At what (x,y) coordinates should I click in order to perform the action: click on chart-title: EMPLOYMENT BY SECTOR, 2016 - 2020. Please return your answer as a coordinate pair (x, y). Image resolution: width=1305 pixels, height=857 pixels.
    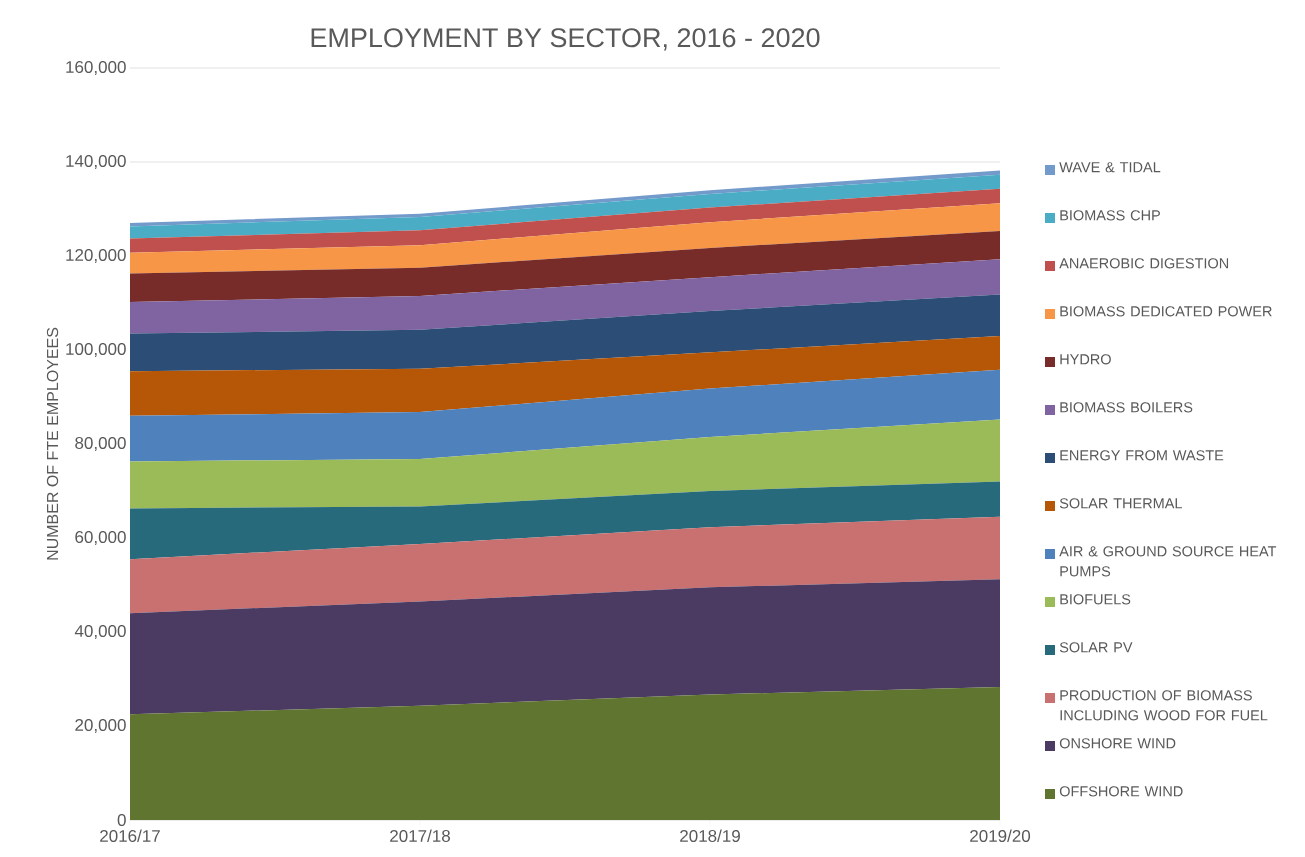
    Looking at the image, I should click on (565, 39).